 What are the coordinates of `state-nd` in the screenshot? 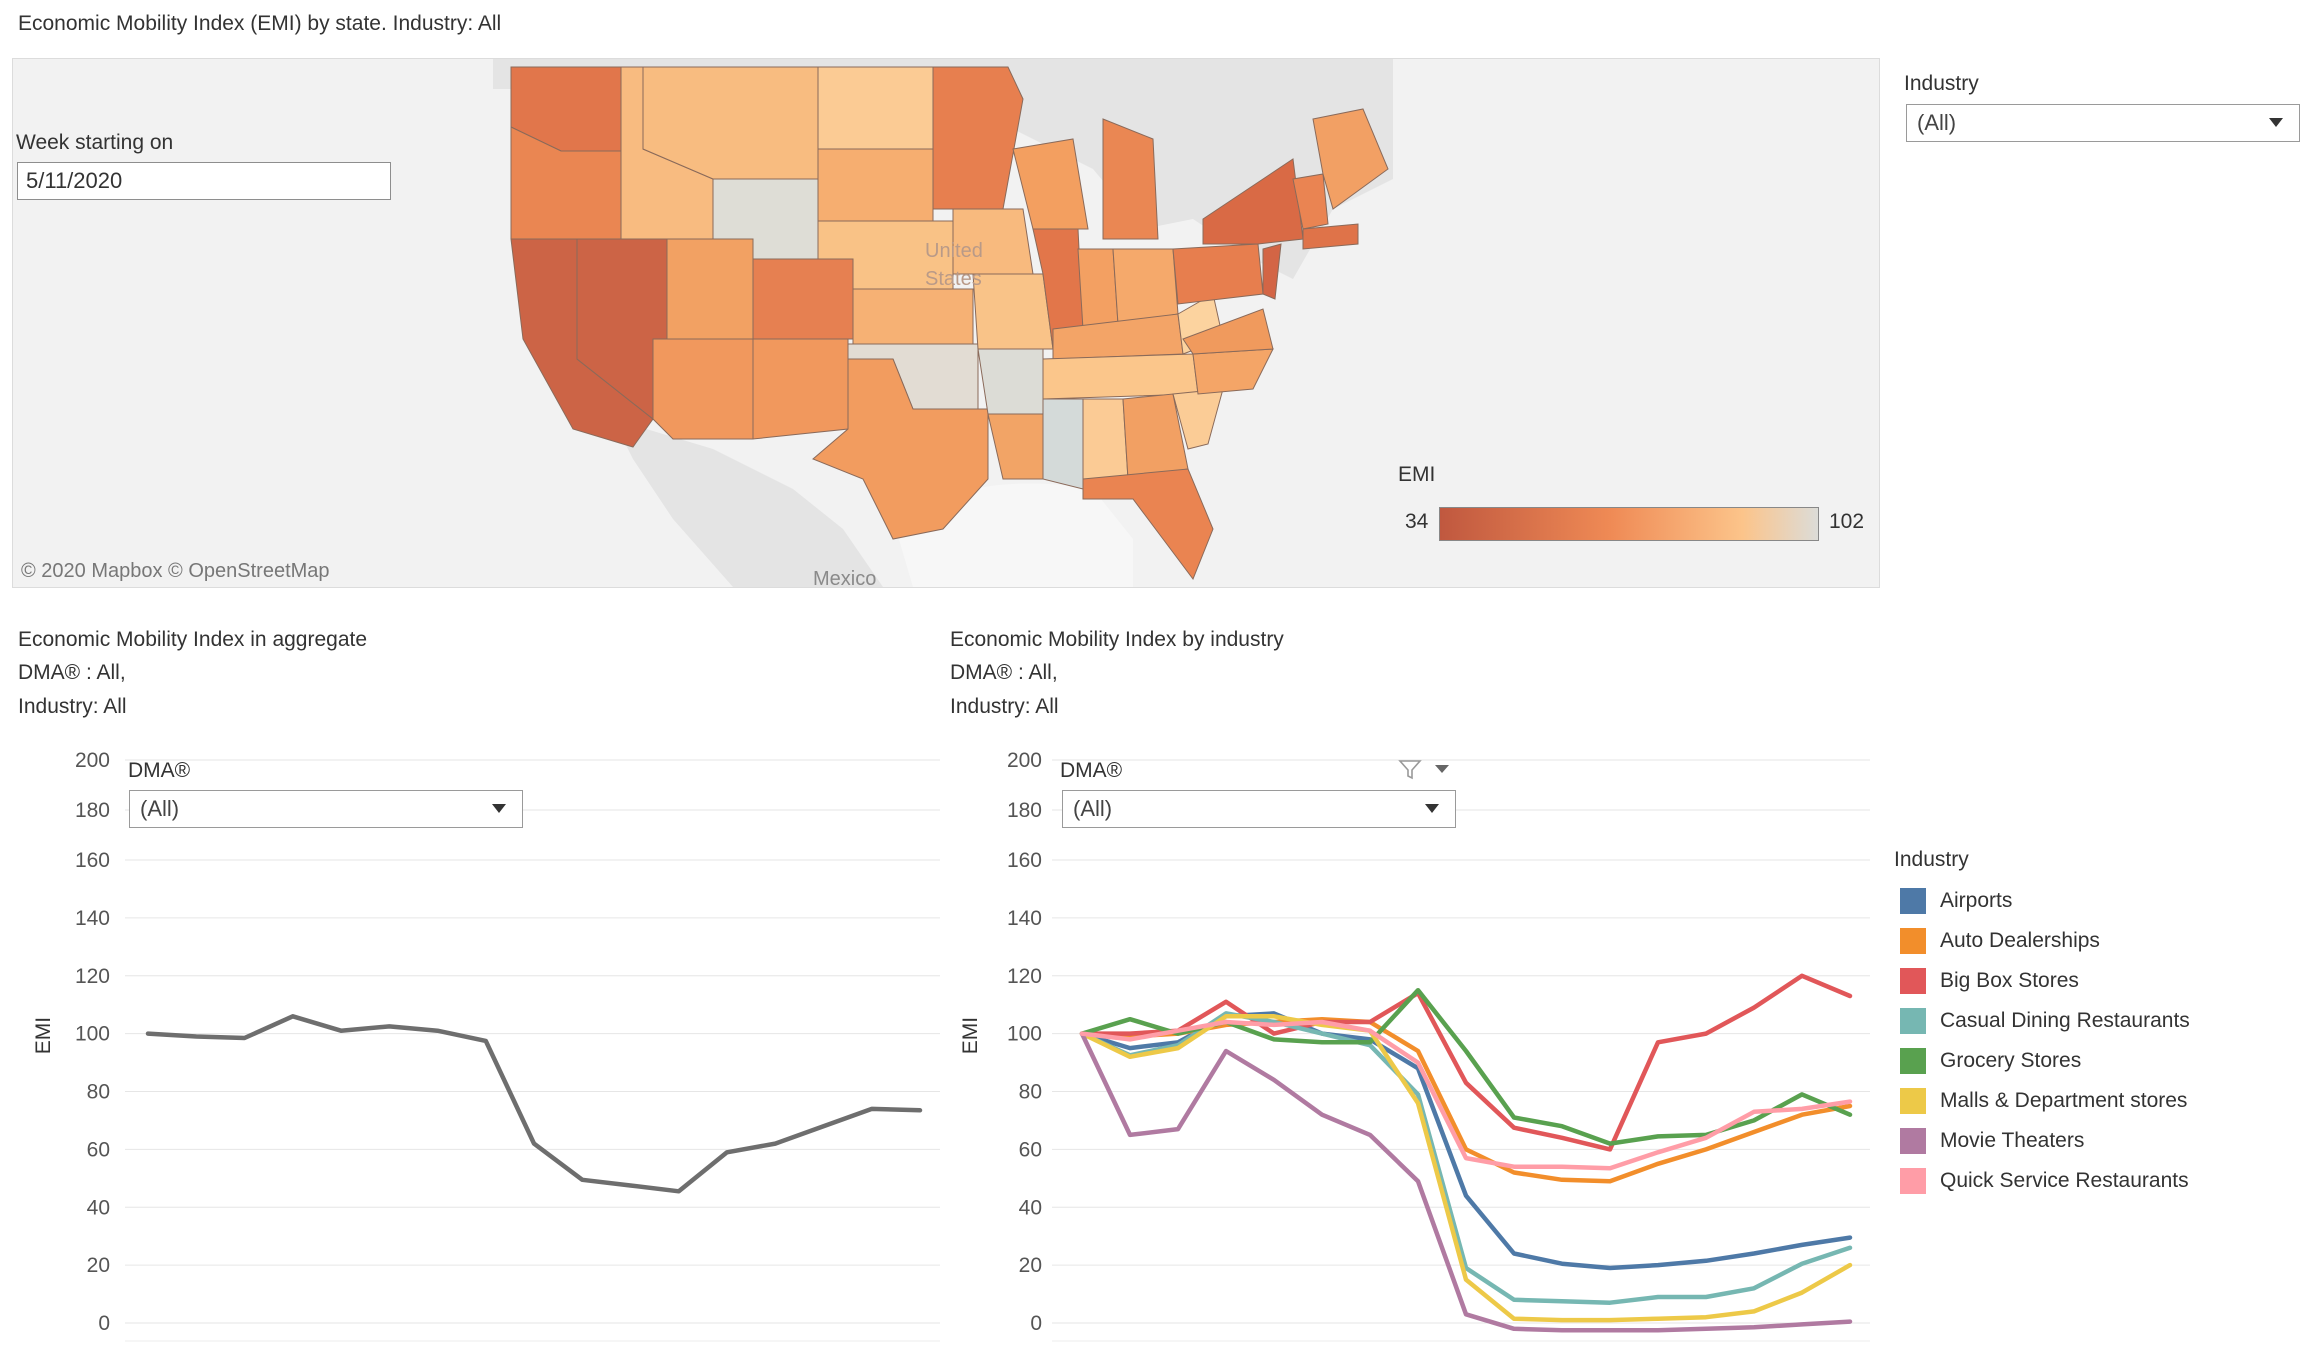 It's located at (875, 108).